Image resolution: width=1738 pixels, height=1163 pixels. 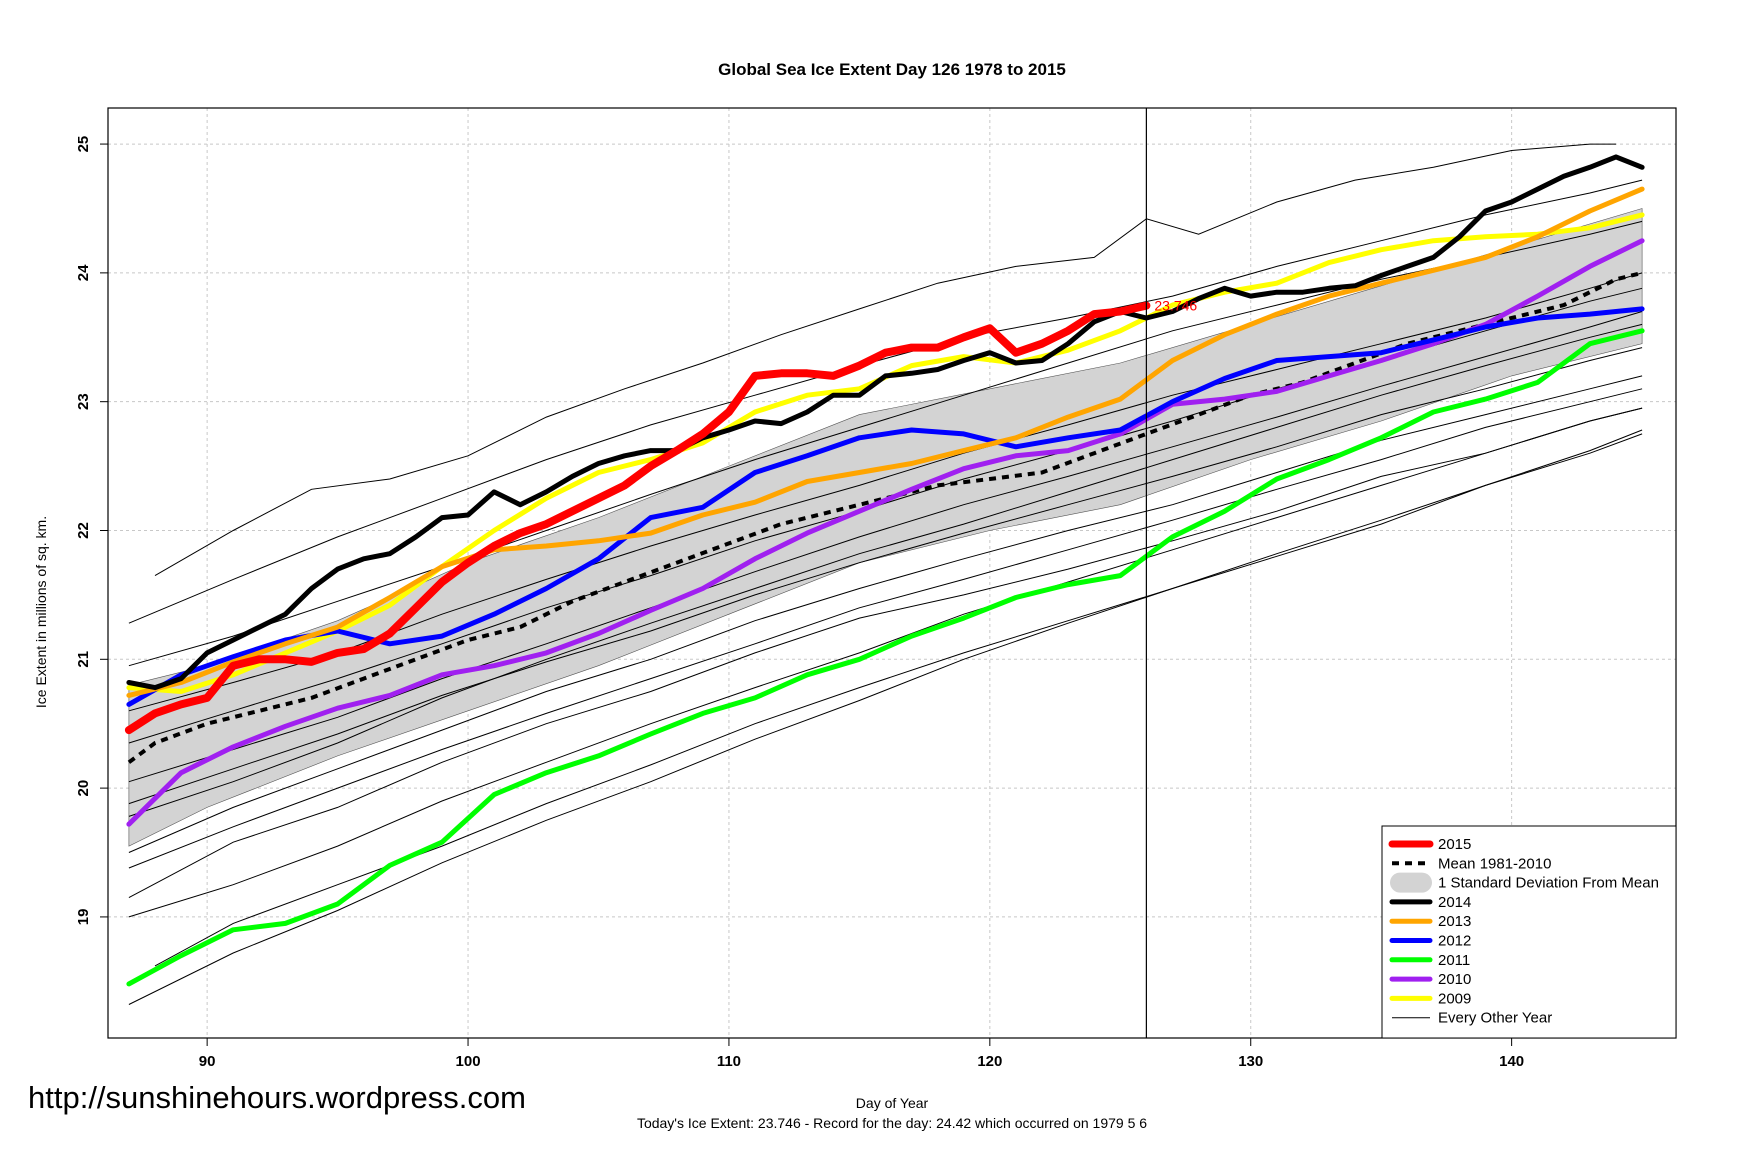 I want to click on legend-label: 2013, so click(x=1454, y=921).